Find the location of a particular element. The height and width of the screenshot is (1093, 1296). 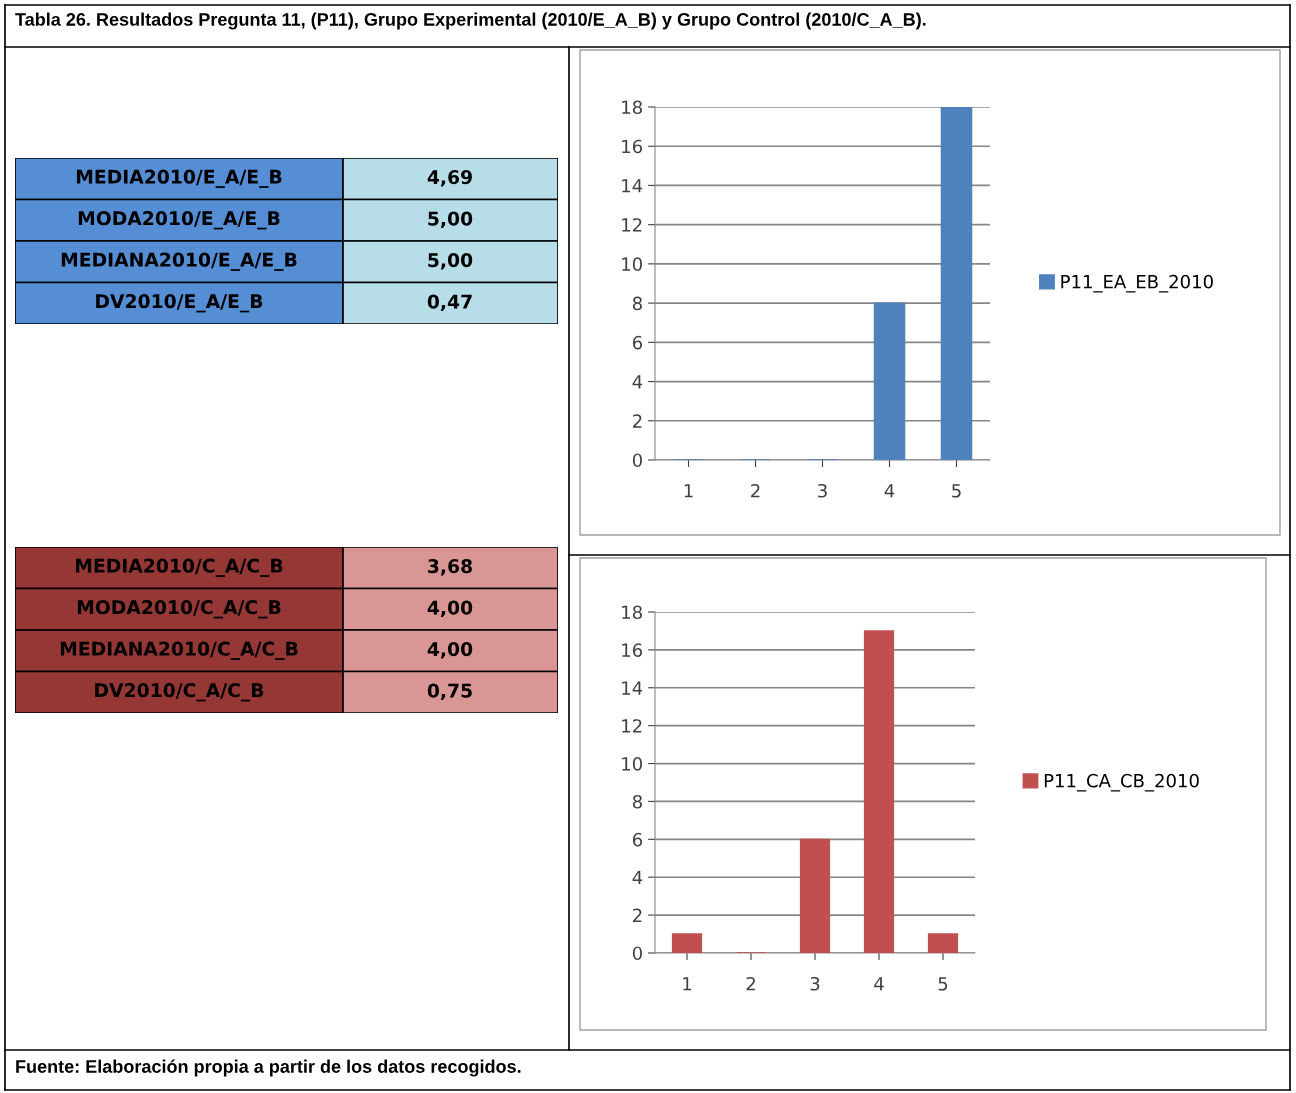

text: 3,68 is located at coordinates (450, 567).